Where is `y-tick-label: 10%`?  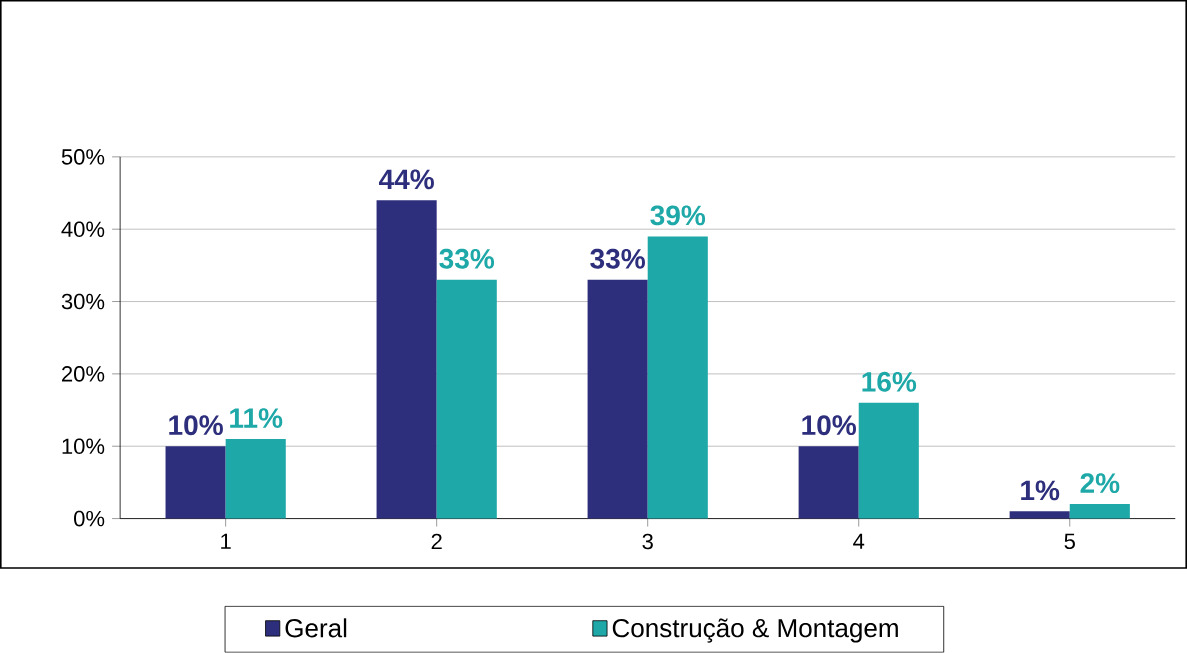
y-tick-label: 10% is located at coordinates (83, 446).